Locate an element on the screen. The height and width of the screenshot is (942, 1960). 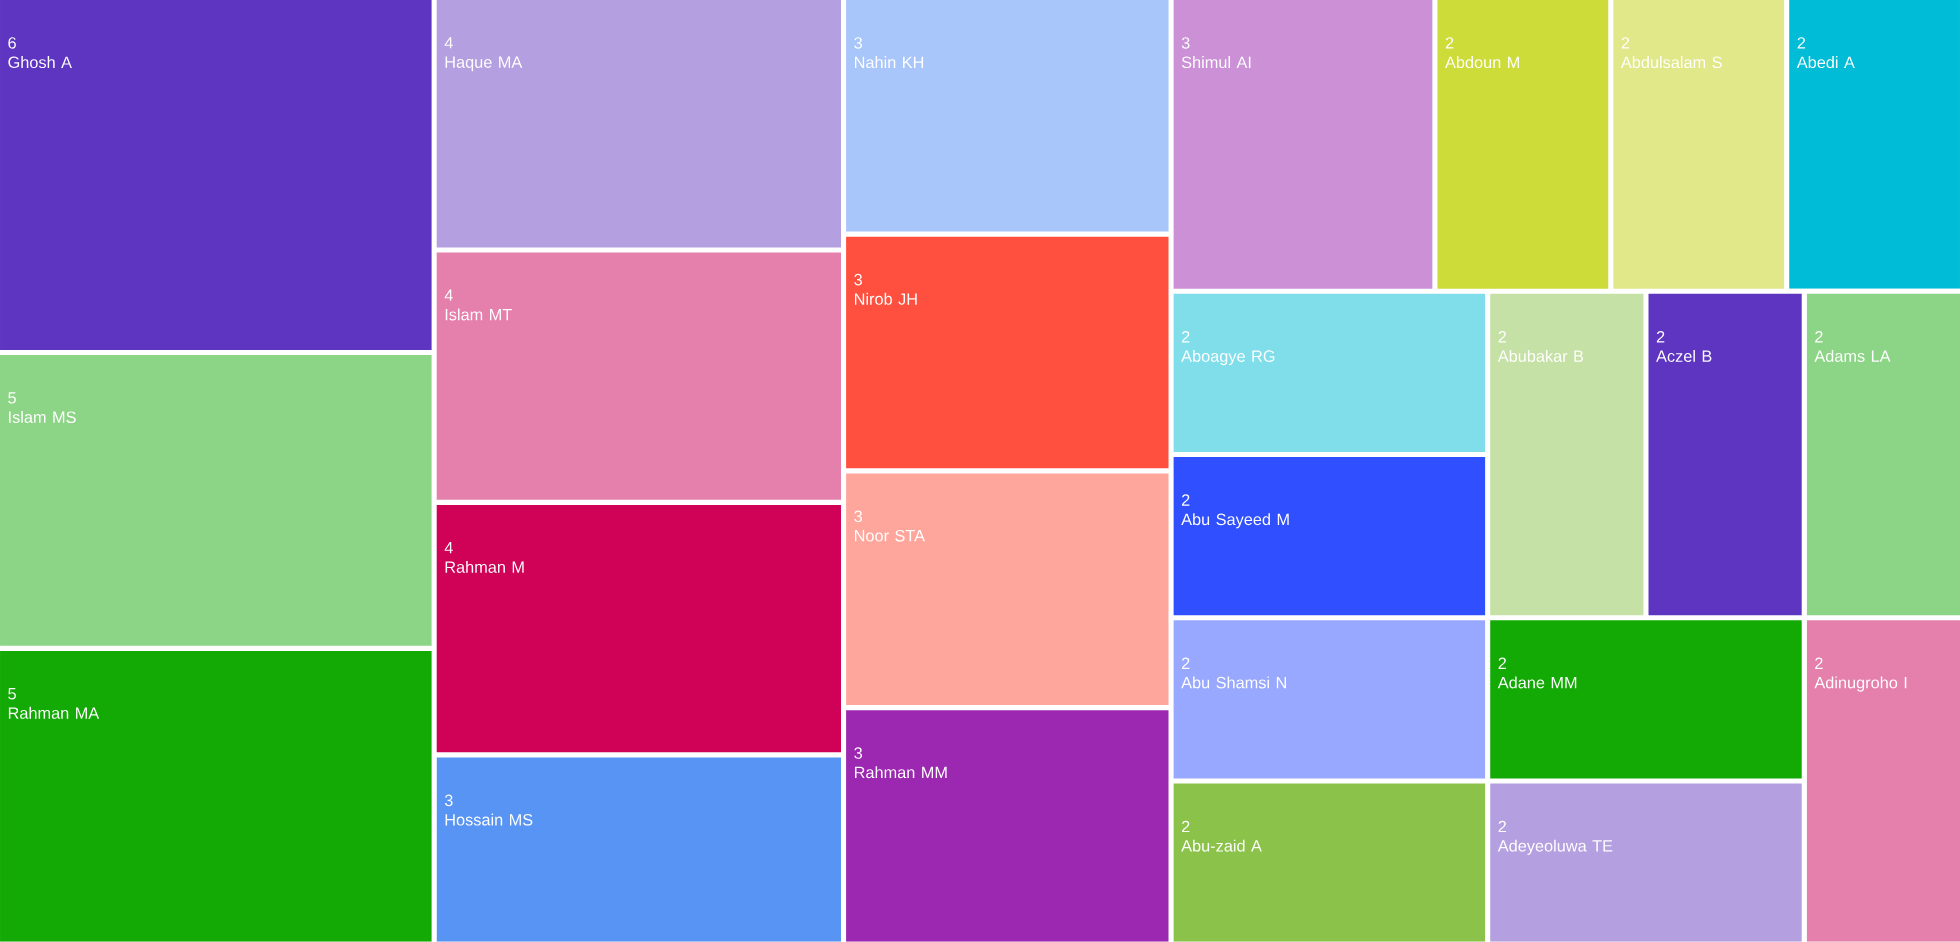
category-label: Aboagye RG is located at coordinates (1228, 358).